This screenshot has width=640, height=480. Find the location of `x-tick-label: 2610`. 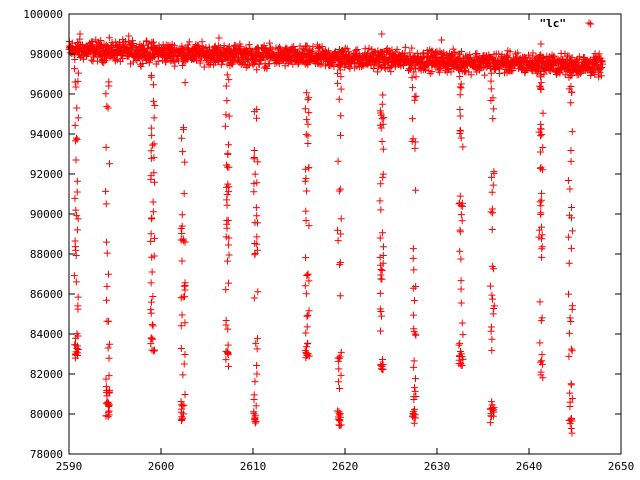

x-tick-label: 2610 is located at coordinates (253, 466).